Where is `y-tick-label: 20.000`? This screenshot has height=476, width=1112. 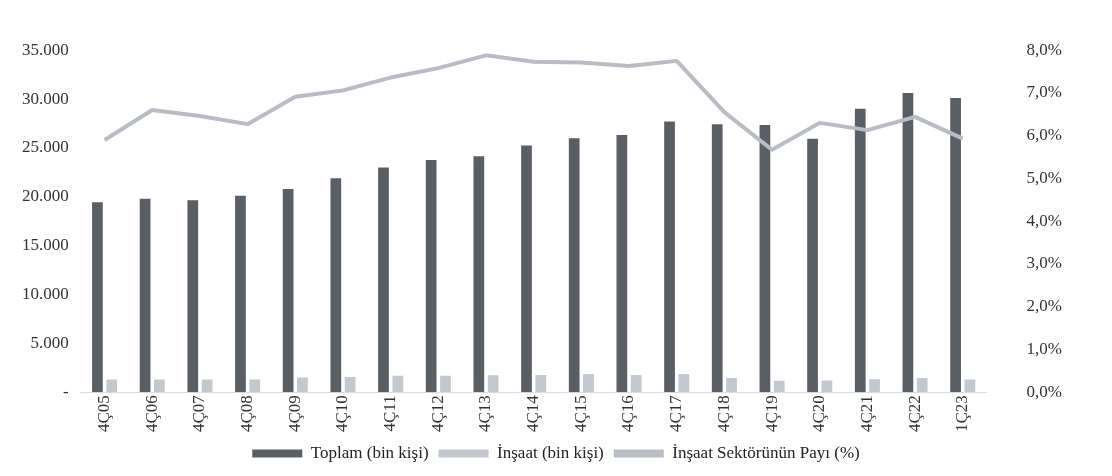
y-tick-label: 20.000 is located at coordinates (45, 196).